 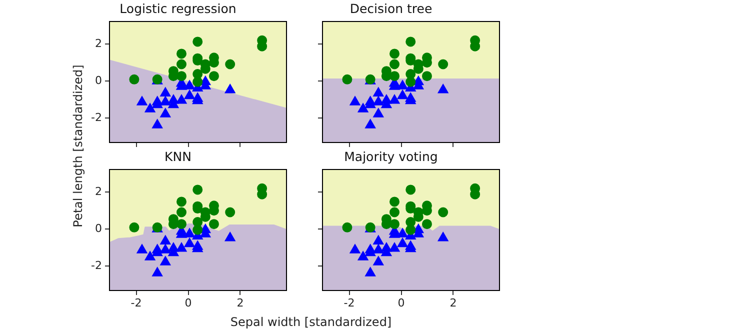 What do you see at coordinates (391, 156) in the screenshot?
I see `chart-title: Majority voting` at bounding box center [391, 156].